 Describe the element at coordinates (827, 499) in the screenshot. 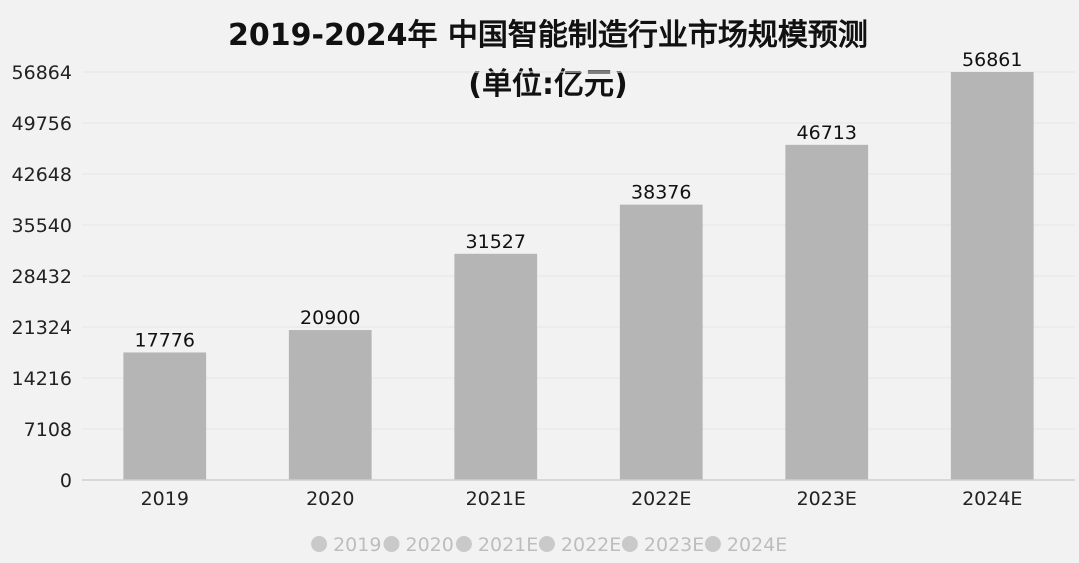

I see `x-tick-label: 2023E` at that location.